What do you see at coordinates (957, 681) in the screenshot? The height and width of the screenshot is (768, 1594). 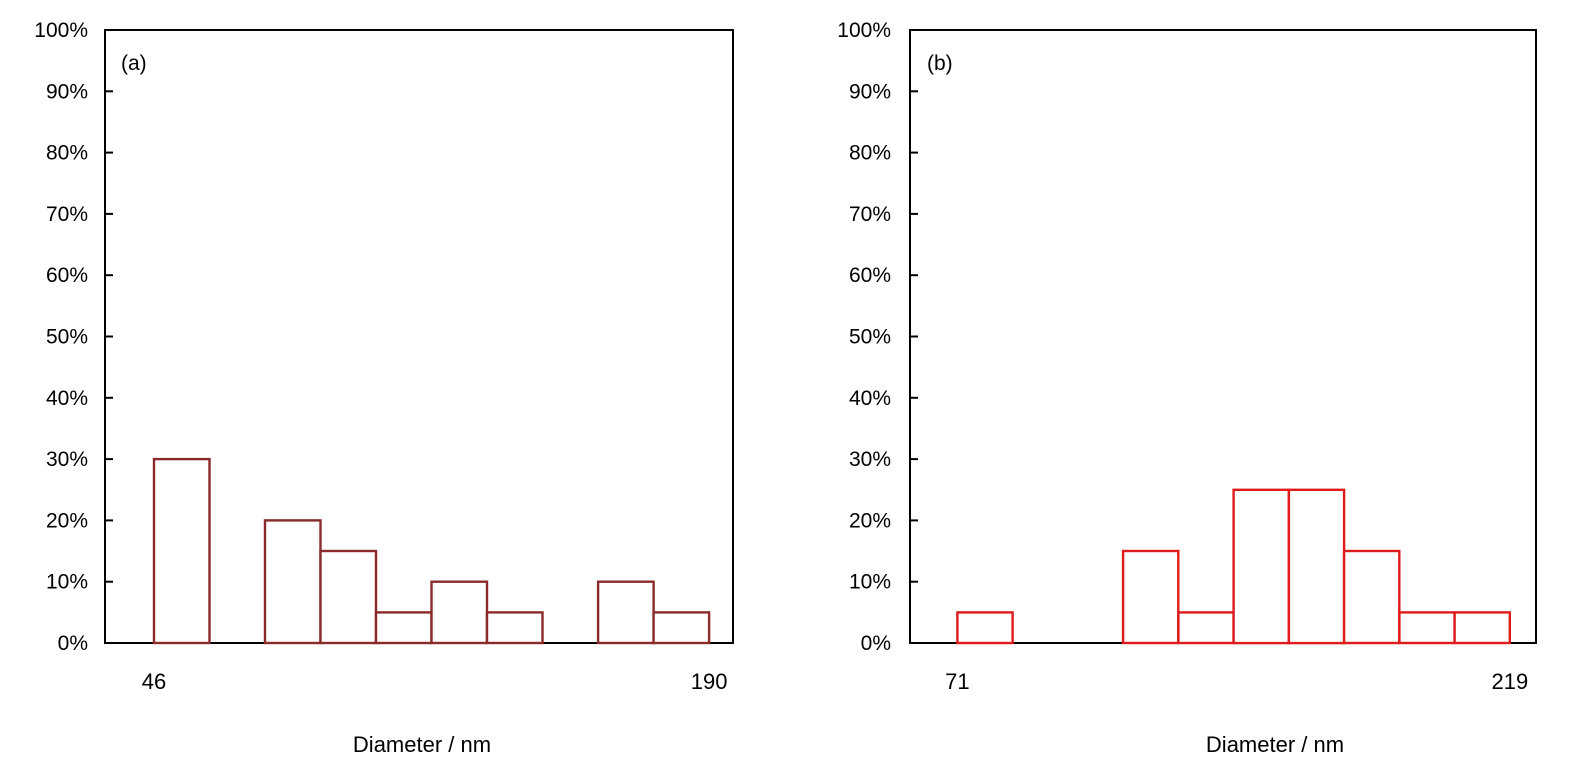 I see `x-tick-label: 71` at bounding box center [957, 681].